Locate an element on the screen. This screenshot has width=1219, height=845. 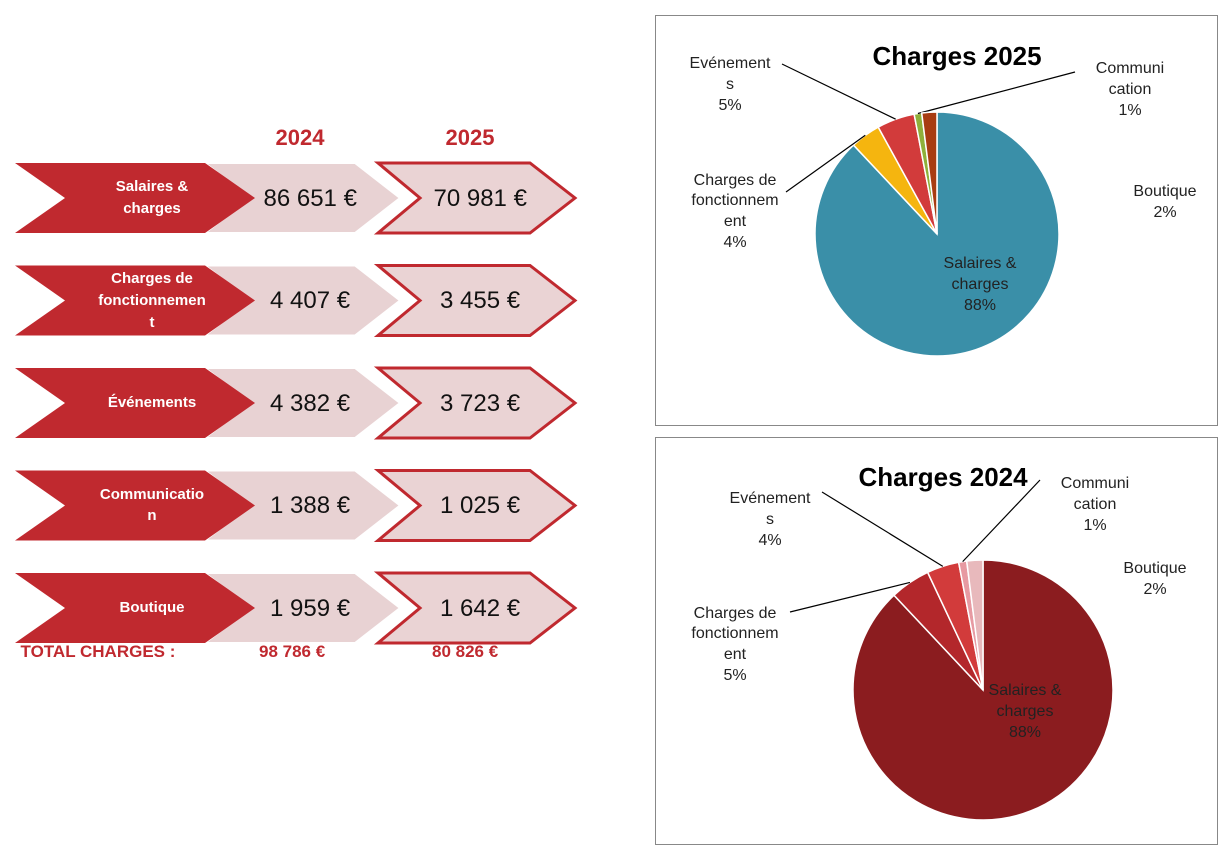
pie-label: Evénements 4% is located at coordinates (770, 520).